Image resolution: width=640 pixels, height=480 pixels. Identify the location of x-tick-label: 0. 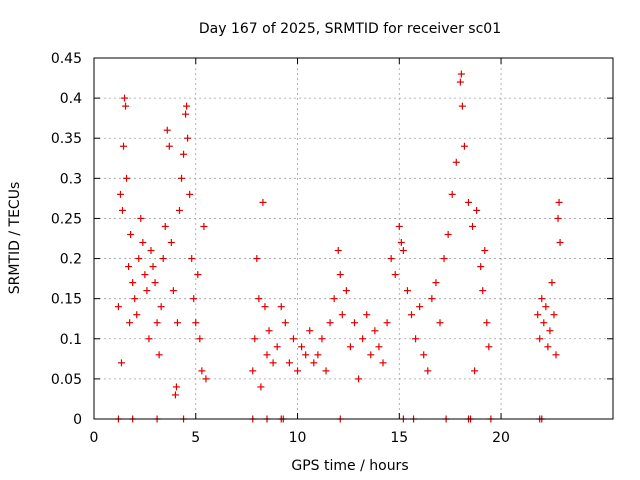
(94, 438).